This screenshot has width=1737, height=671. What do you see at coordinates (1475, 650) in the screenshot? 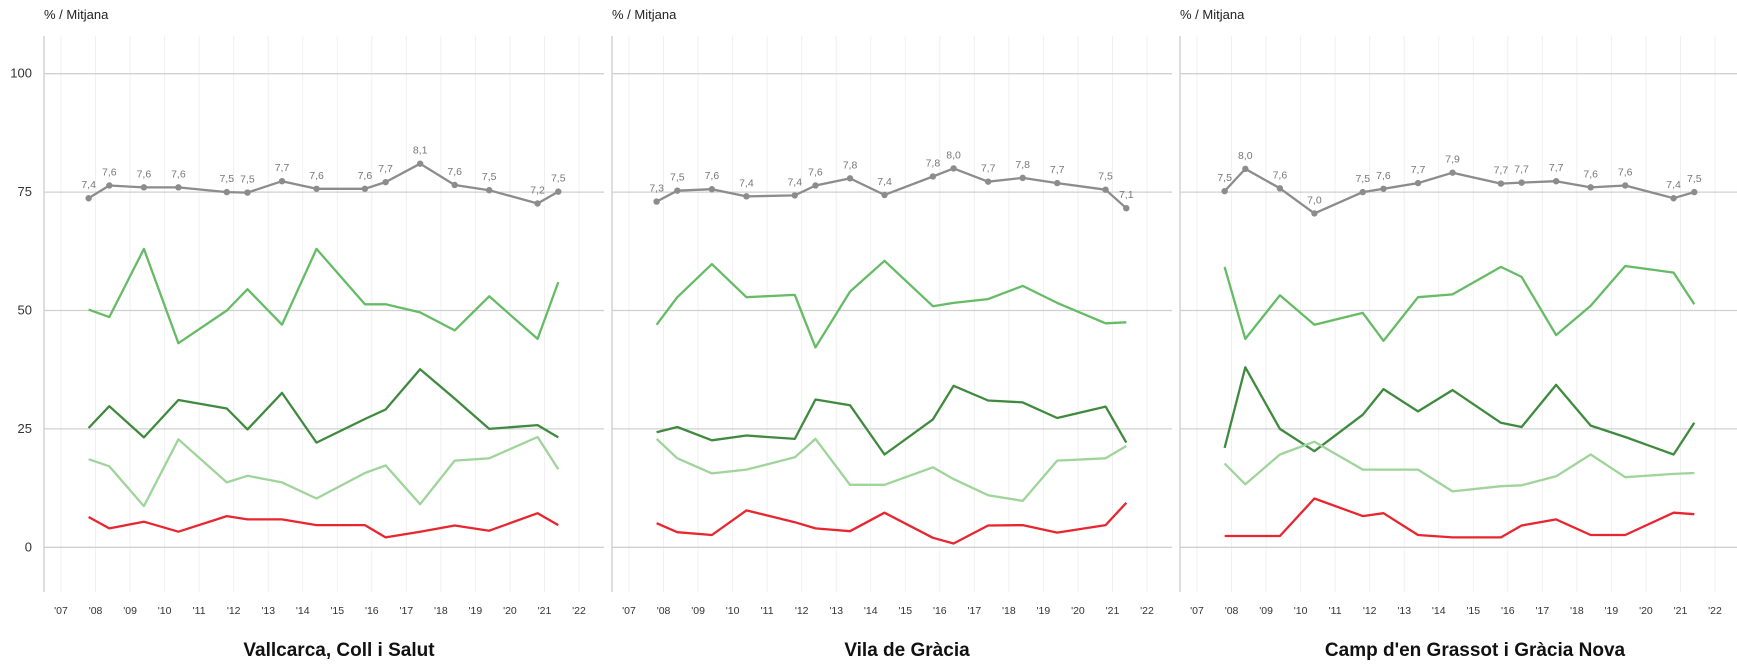
I see `panel-title: Camp d'en Grassot i Gràcia Nova` at bounding box center [1475, 650].